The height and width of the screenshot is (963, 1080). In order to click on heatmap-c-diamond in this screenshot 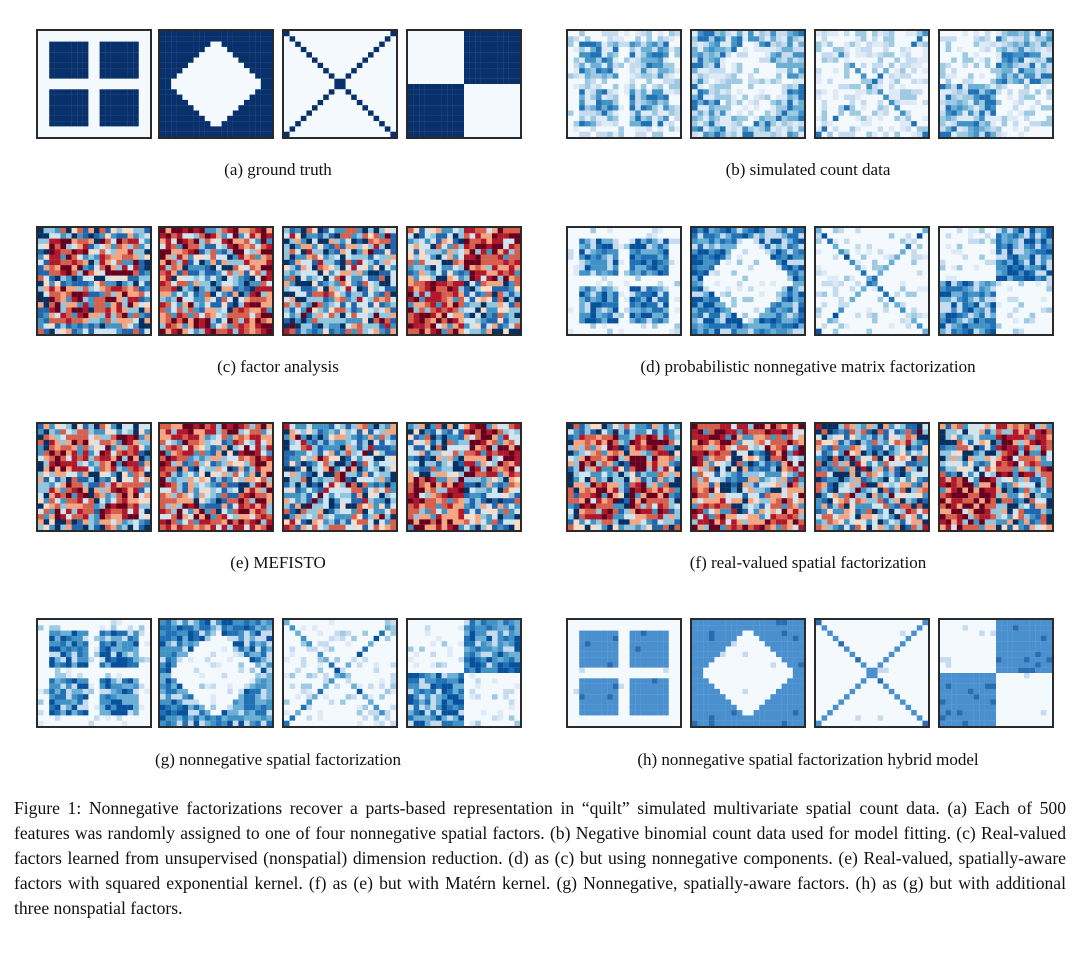, I will do `click(216, 281)`.